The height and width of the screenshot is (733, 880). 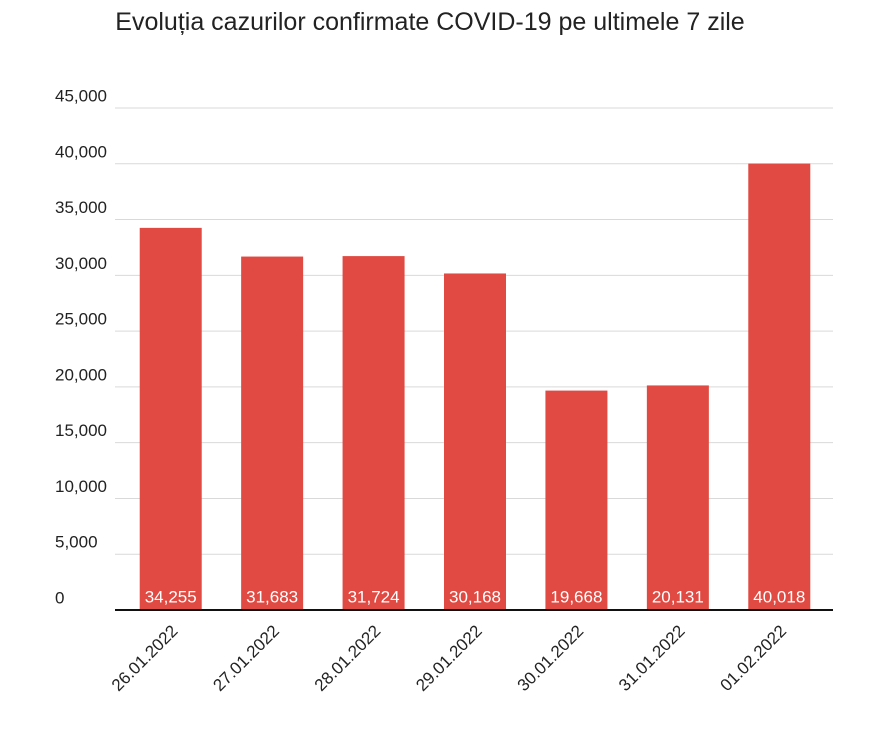 I want to click on value-label: 30,168, so click(x=475, y=596).